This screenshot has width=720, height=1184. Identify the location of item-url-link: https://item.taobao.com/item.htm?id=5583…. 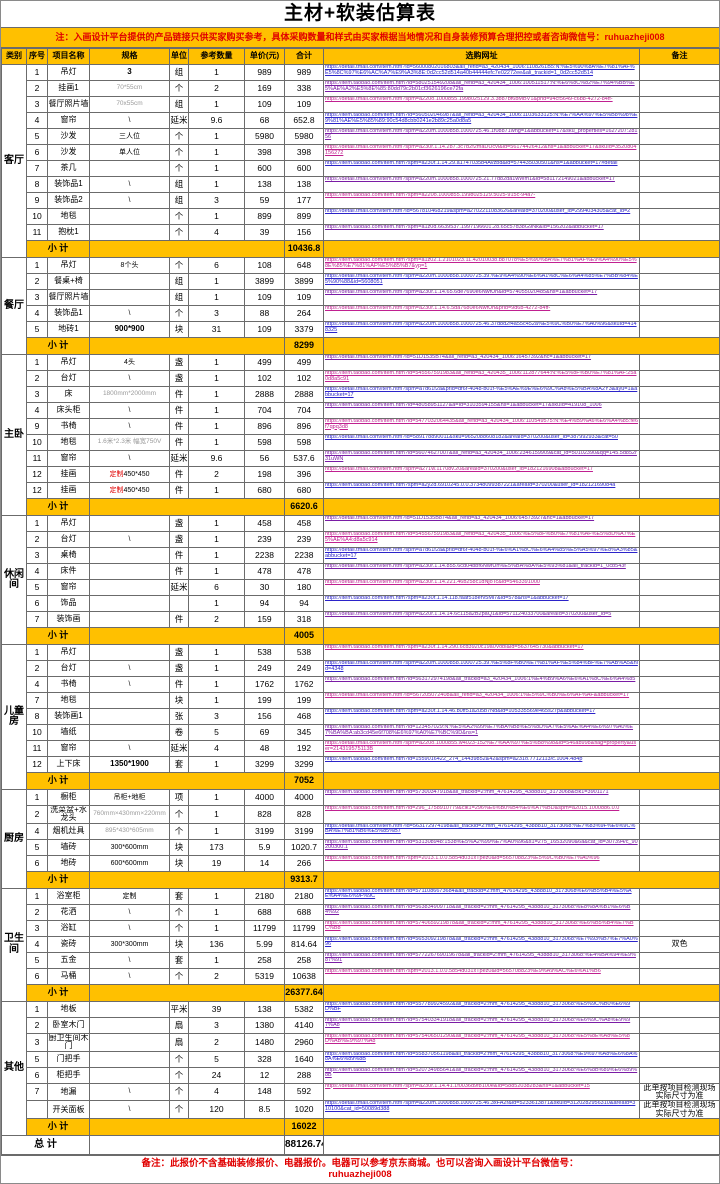
(481, 1057).